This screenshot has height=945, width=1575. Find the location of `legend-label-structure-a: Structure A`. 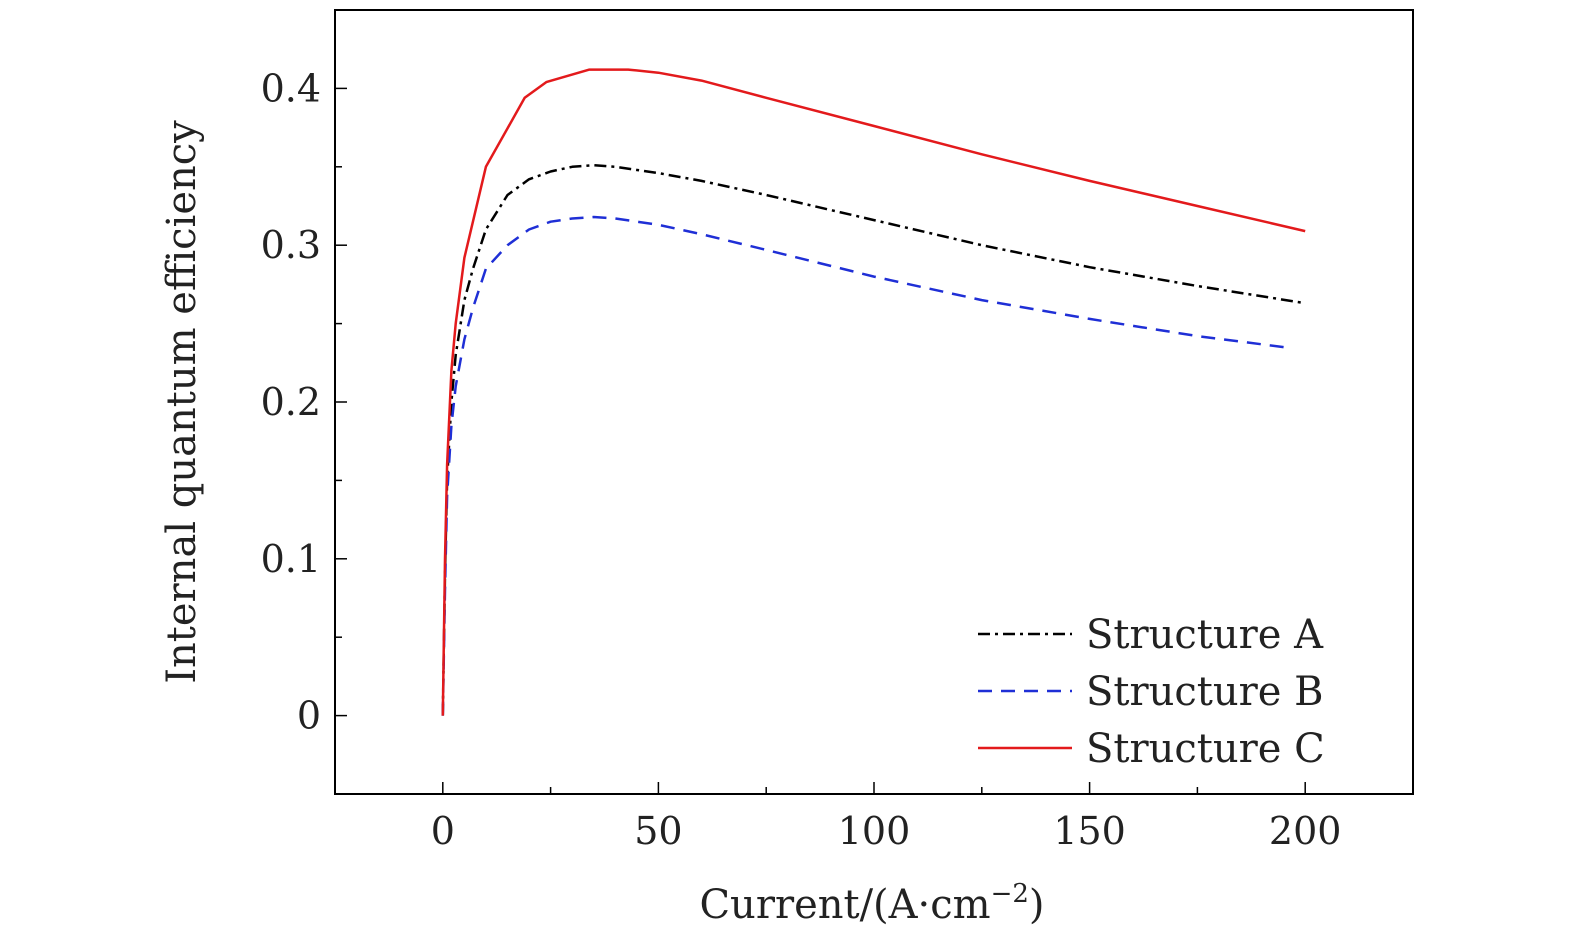

legend-label-structure-a: Structure A is located at coordinates (1205, 635).